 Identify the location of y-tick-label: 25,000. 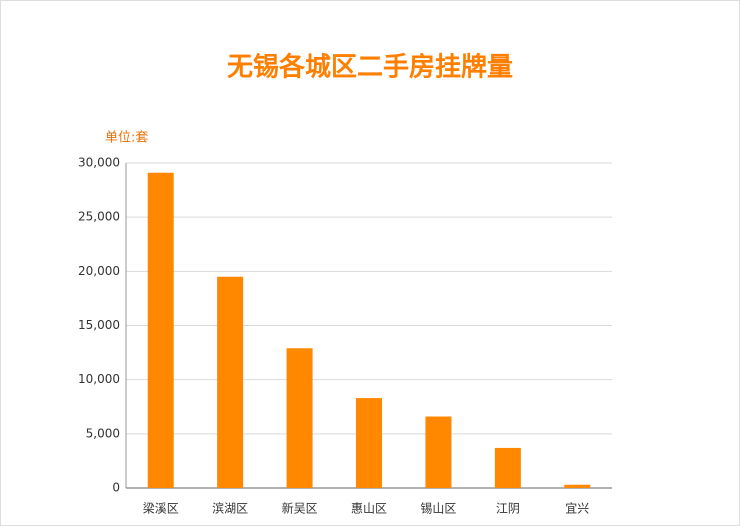
(99, 217).